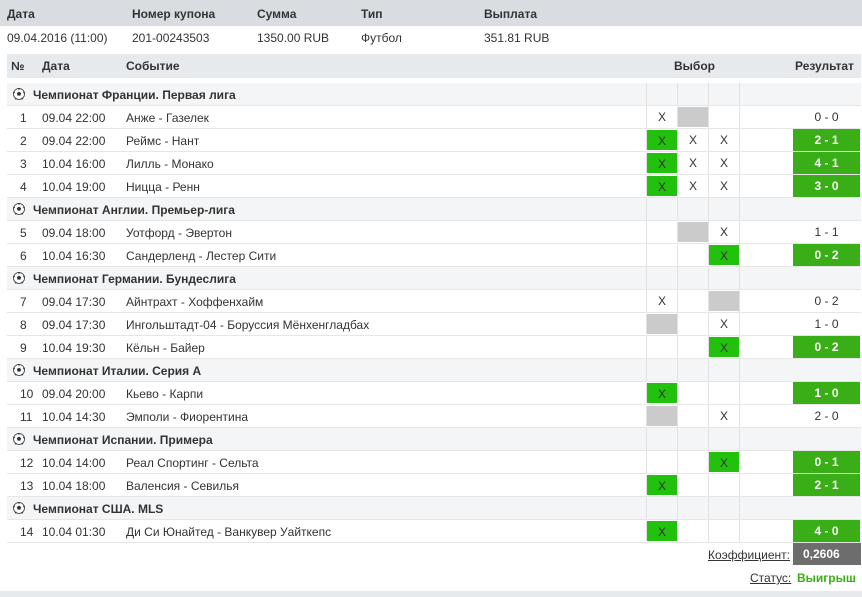  I want to click on event-date: 10.04 14:00, so click(74, 463).